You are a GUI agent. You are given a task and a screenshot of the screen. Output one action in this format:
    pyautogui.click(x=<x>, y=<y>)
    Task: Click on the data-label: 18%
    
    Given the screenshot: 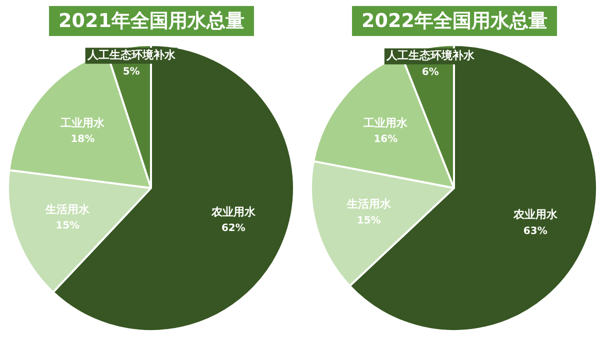 What is the action you would take?
    pyautogui.click(x=82, y=140)
    